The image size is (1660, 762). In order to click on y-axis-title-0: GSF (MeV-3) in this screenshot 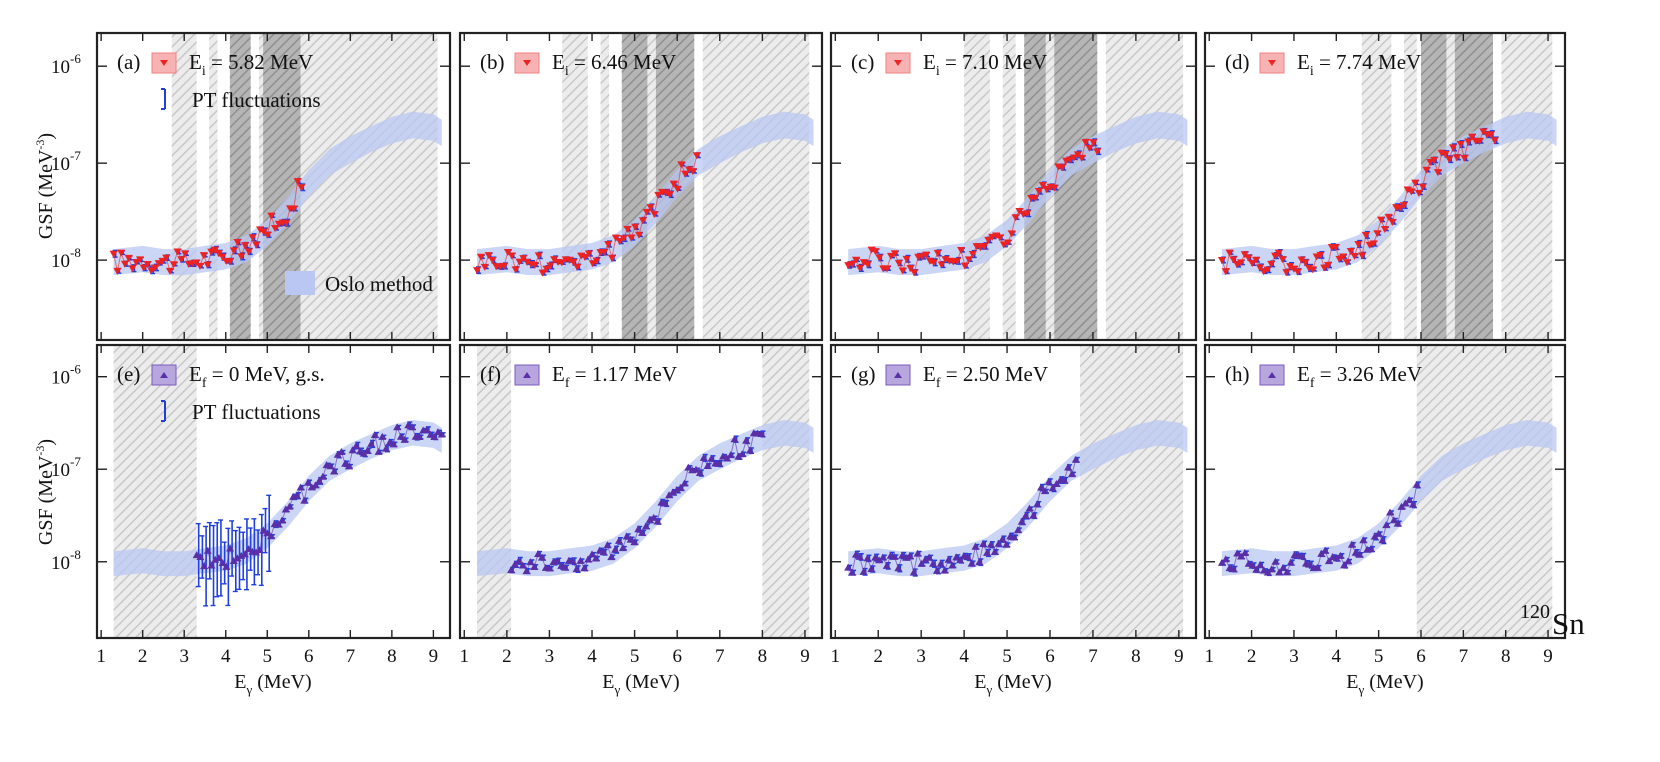, I will do `click(45, 186)`.